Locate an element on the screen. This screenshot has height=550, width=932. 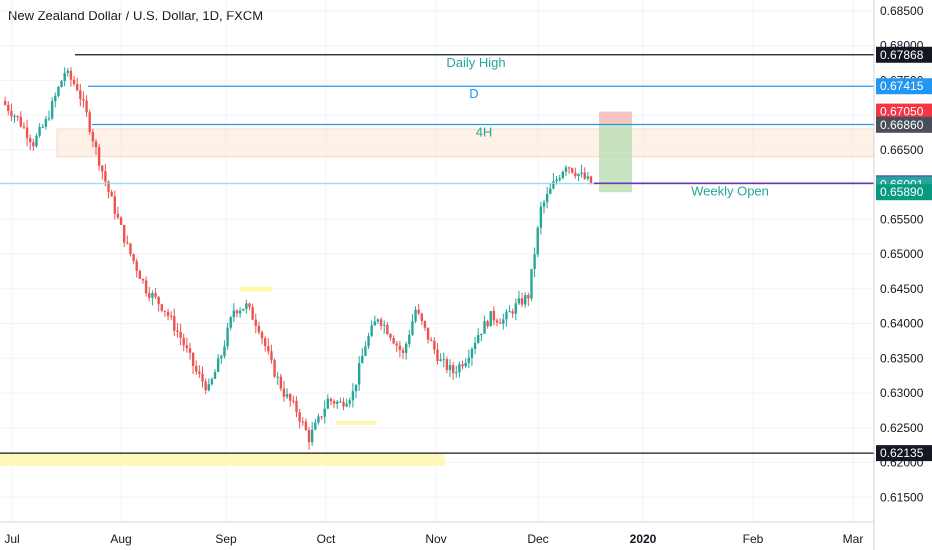
price-tick-label: 0.68500 is located at coordinates (902, 11).